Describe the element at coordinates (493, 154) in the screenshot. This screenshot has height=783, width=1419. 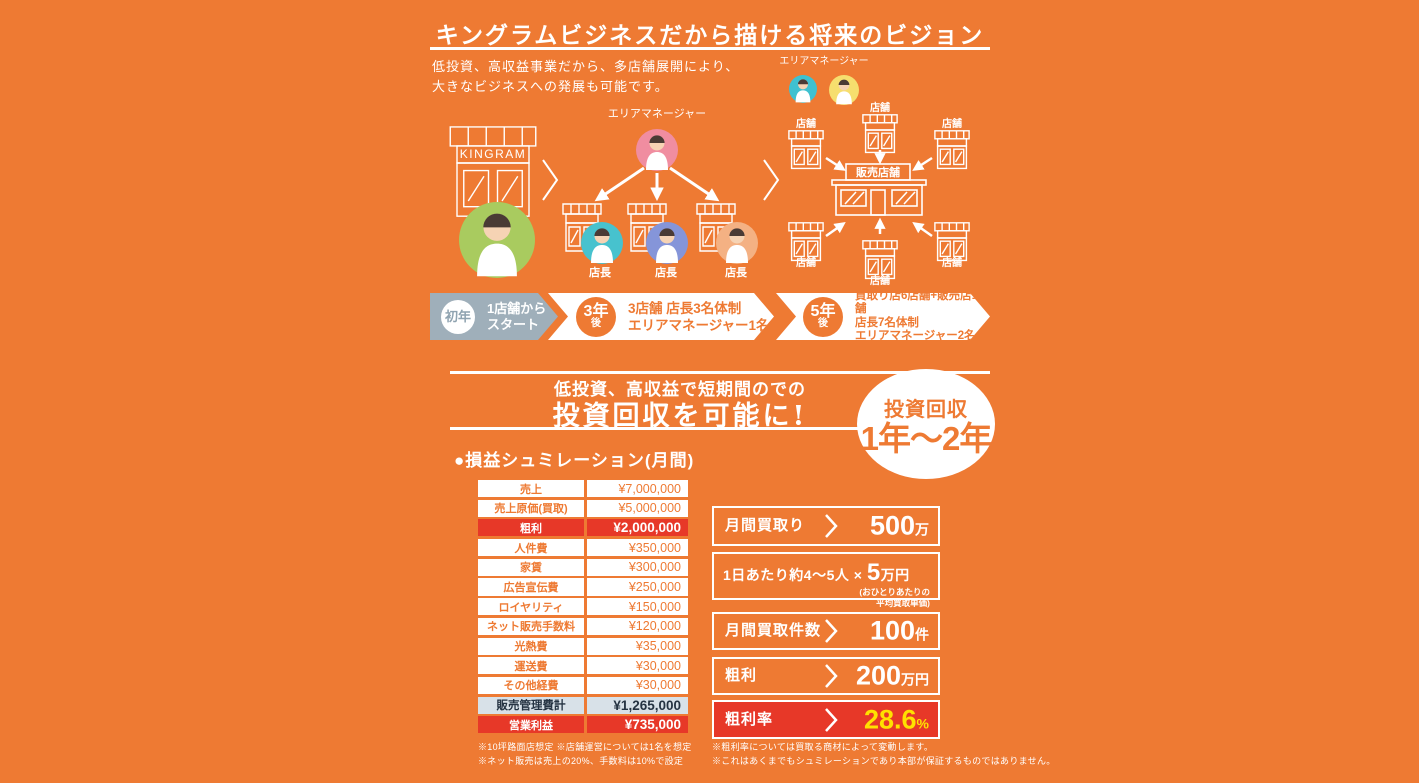
I see `kingram-store-sign: KINGRAM` at that location.